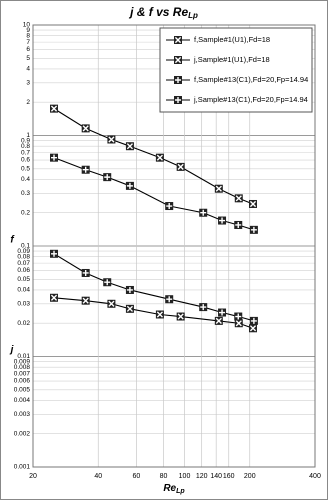 The height and width of the screenshot is (500, 328). Describe the element at coordinates (22, 381) in the screenshot. I see `y-tick-label: 0.006` at that location.